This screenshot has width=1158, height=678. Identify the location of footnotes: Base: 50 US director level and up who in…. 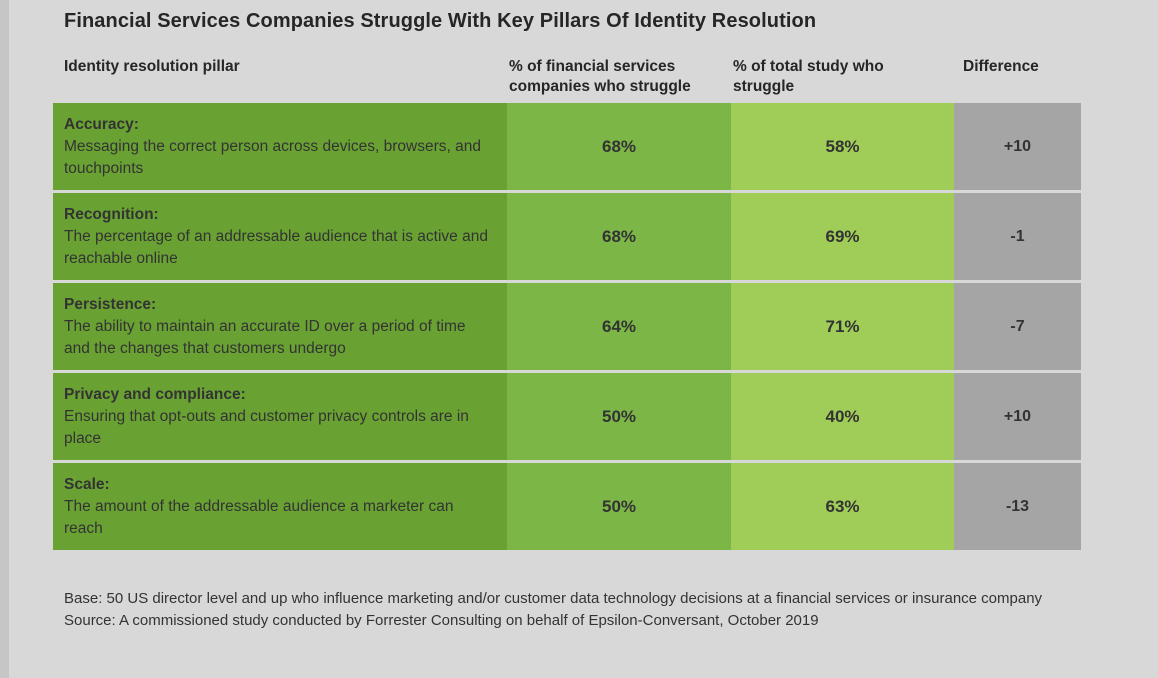
(569, 609).